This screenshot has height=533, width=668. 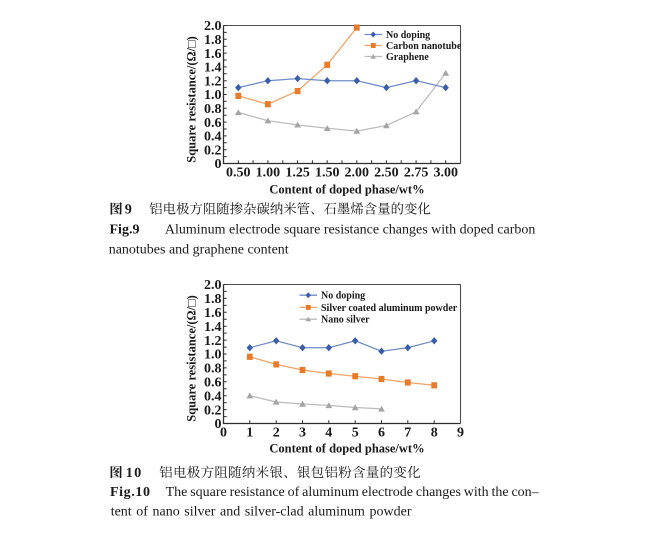 What do you see at coordinates (381, 433) in the screenshot?
I see `svg-text: 6` at bounding box center [381, 433].